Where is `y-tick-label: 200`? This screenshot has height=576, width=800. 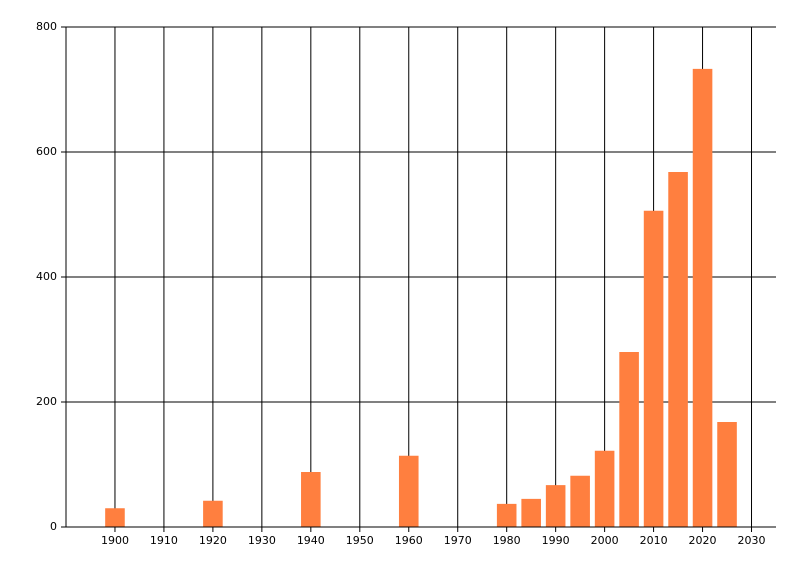 y-tick-label: 200 is located at coordinates (46, 401).